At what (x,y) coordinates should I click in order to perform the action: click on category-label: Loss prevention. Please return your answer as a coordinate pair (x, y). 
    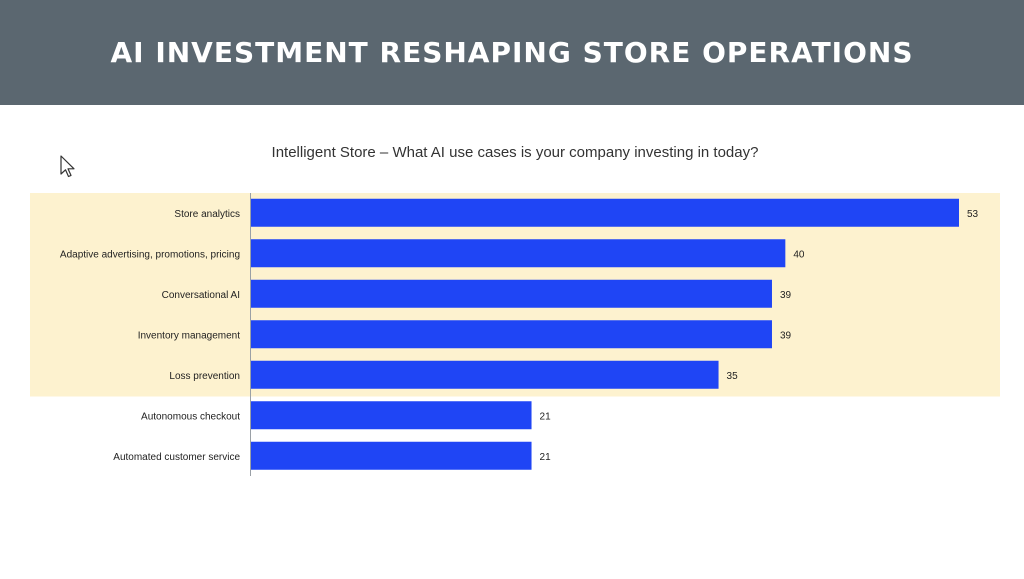
    Looking at the image, I should click on (204, 376).